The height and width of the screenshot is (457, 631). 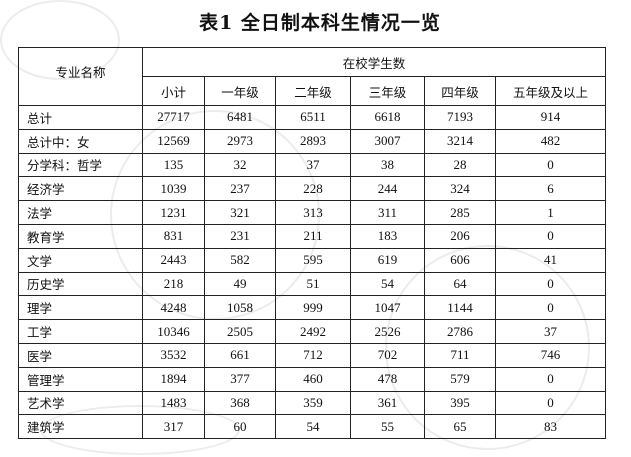 I want to click on cell-value: 3214, so click(x=460, y=141).